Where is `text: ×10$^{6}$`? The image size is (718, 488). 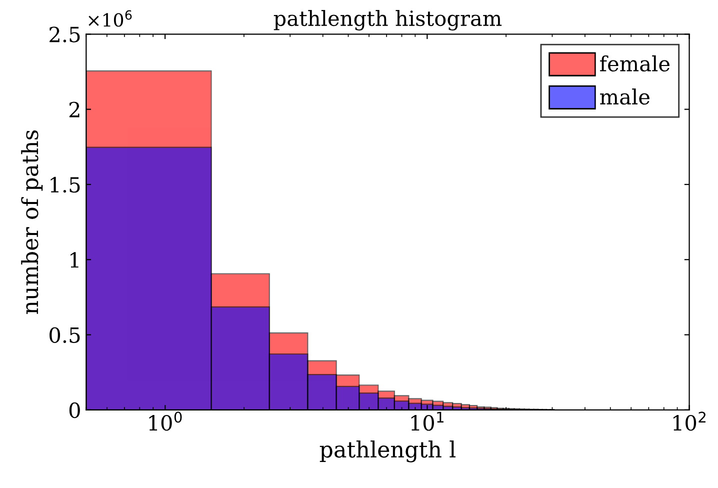
text: ×10$^{6}$ is located at coordinates (110, 18).